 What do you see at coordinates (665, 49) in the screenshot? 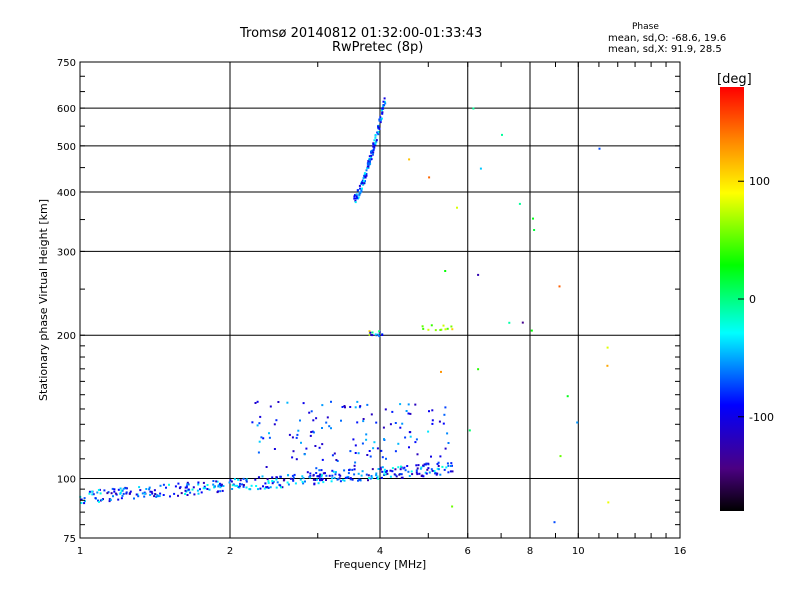
I see `phase-stats-x: mean, sd,X: 91.9, 28.5` at bounding box center [665, 49].